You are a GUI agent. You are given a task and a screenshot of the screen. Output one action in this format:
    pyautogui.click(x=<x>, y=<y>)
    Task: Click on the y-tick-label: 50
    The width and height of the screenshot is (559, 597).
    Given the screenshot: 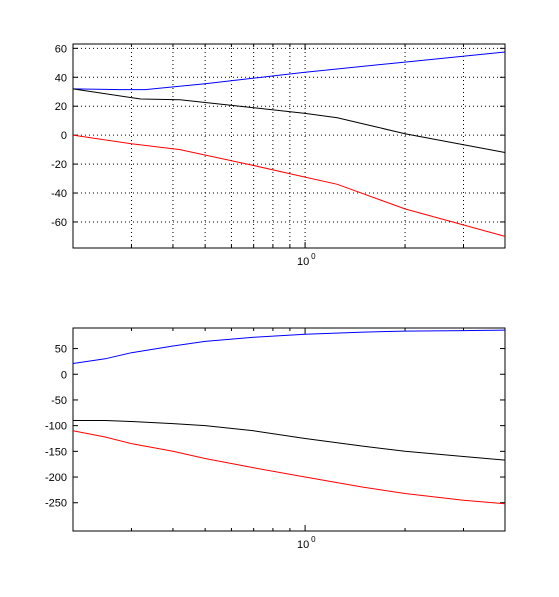 What is the action you would take?
    pyautogui.click(x=61, y=350)
    